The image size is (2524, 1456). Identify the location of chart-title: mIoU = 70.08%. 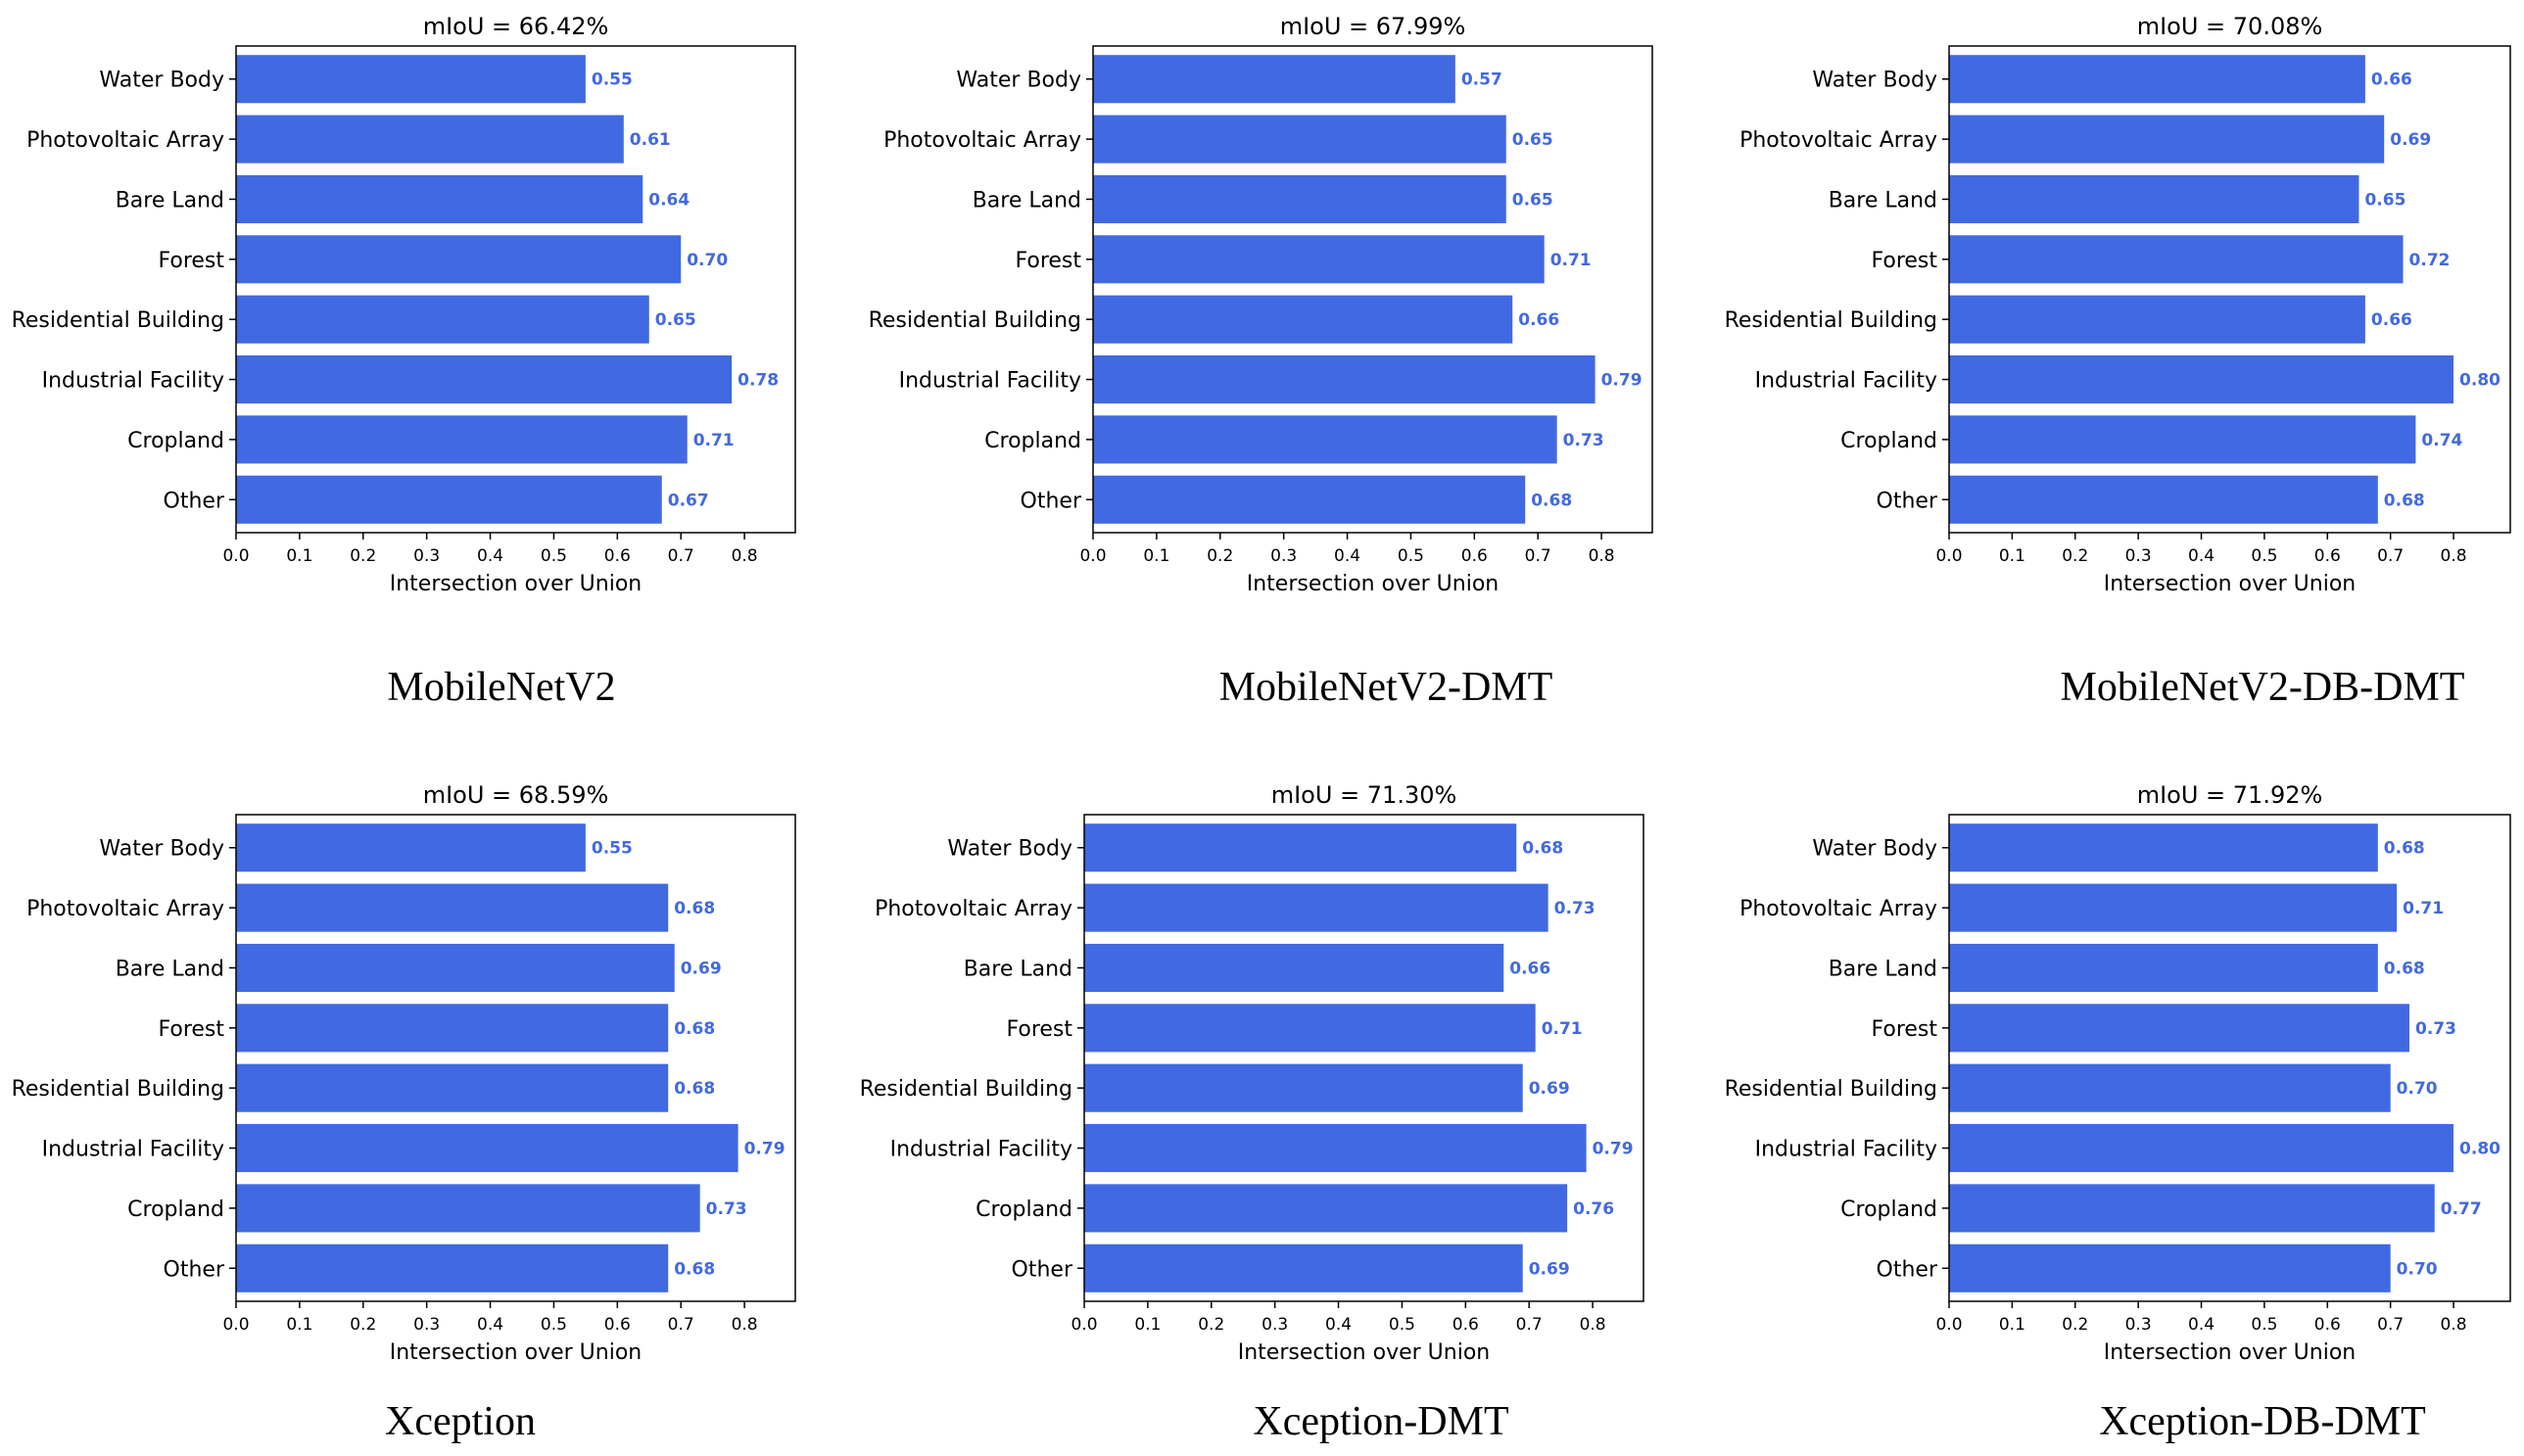
(2230, 26).